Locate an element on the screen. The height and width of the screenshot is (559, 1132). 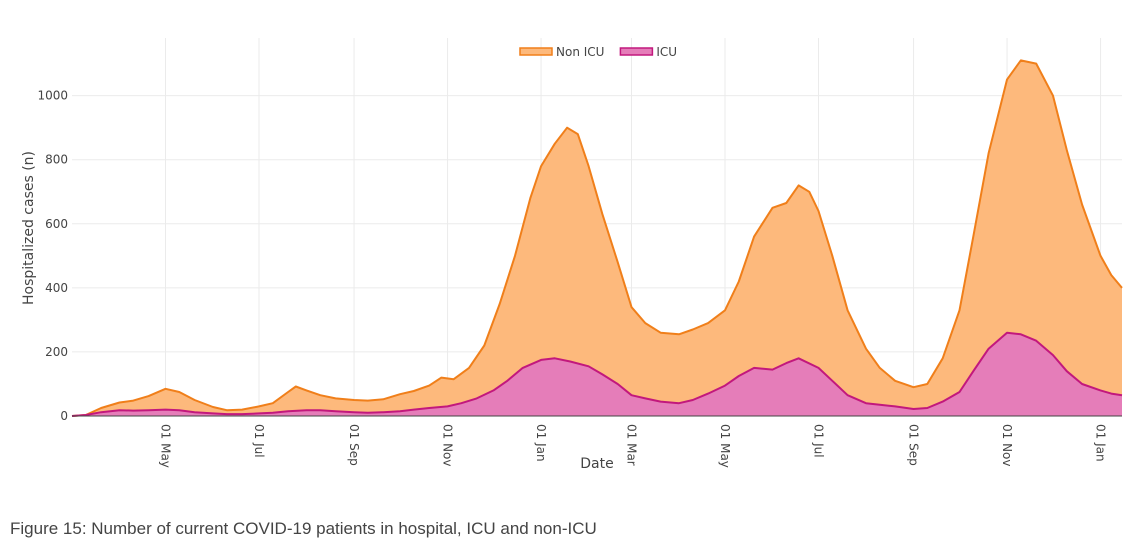
x-tick-label: 01 Mar is located at coordinates (631, 445).